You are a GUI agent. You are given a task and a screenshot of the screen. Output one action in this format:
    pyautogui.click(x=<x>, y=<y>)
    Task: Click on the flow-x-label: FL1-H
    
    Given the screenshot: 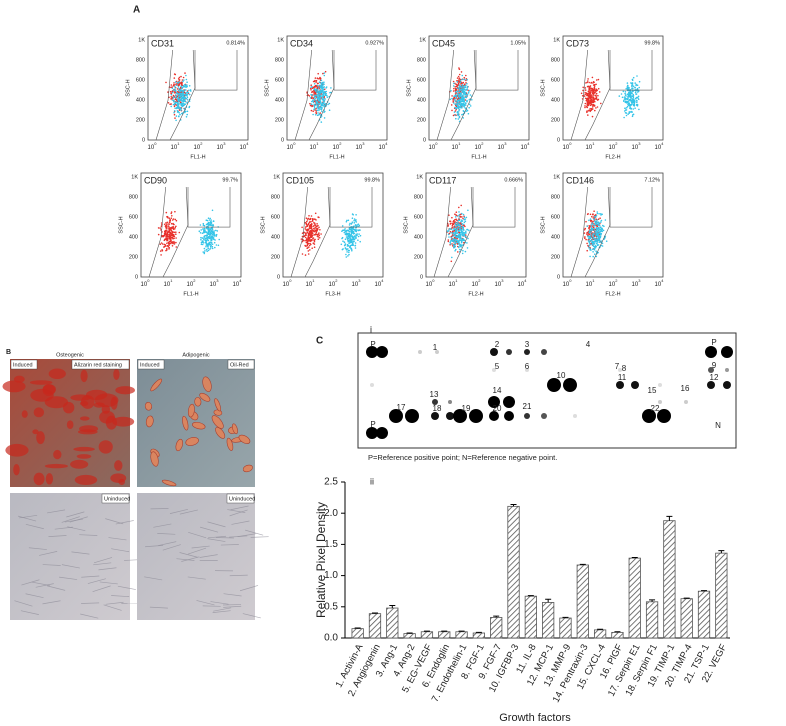 What is the action you would take?
    pyautogui.click(x=336, y=157)
    